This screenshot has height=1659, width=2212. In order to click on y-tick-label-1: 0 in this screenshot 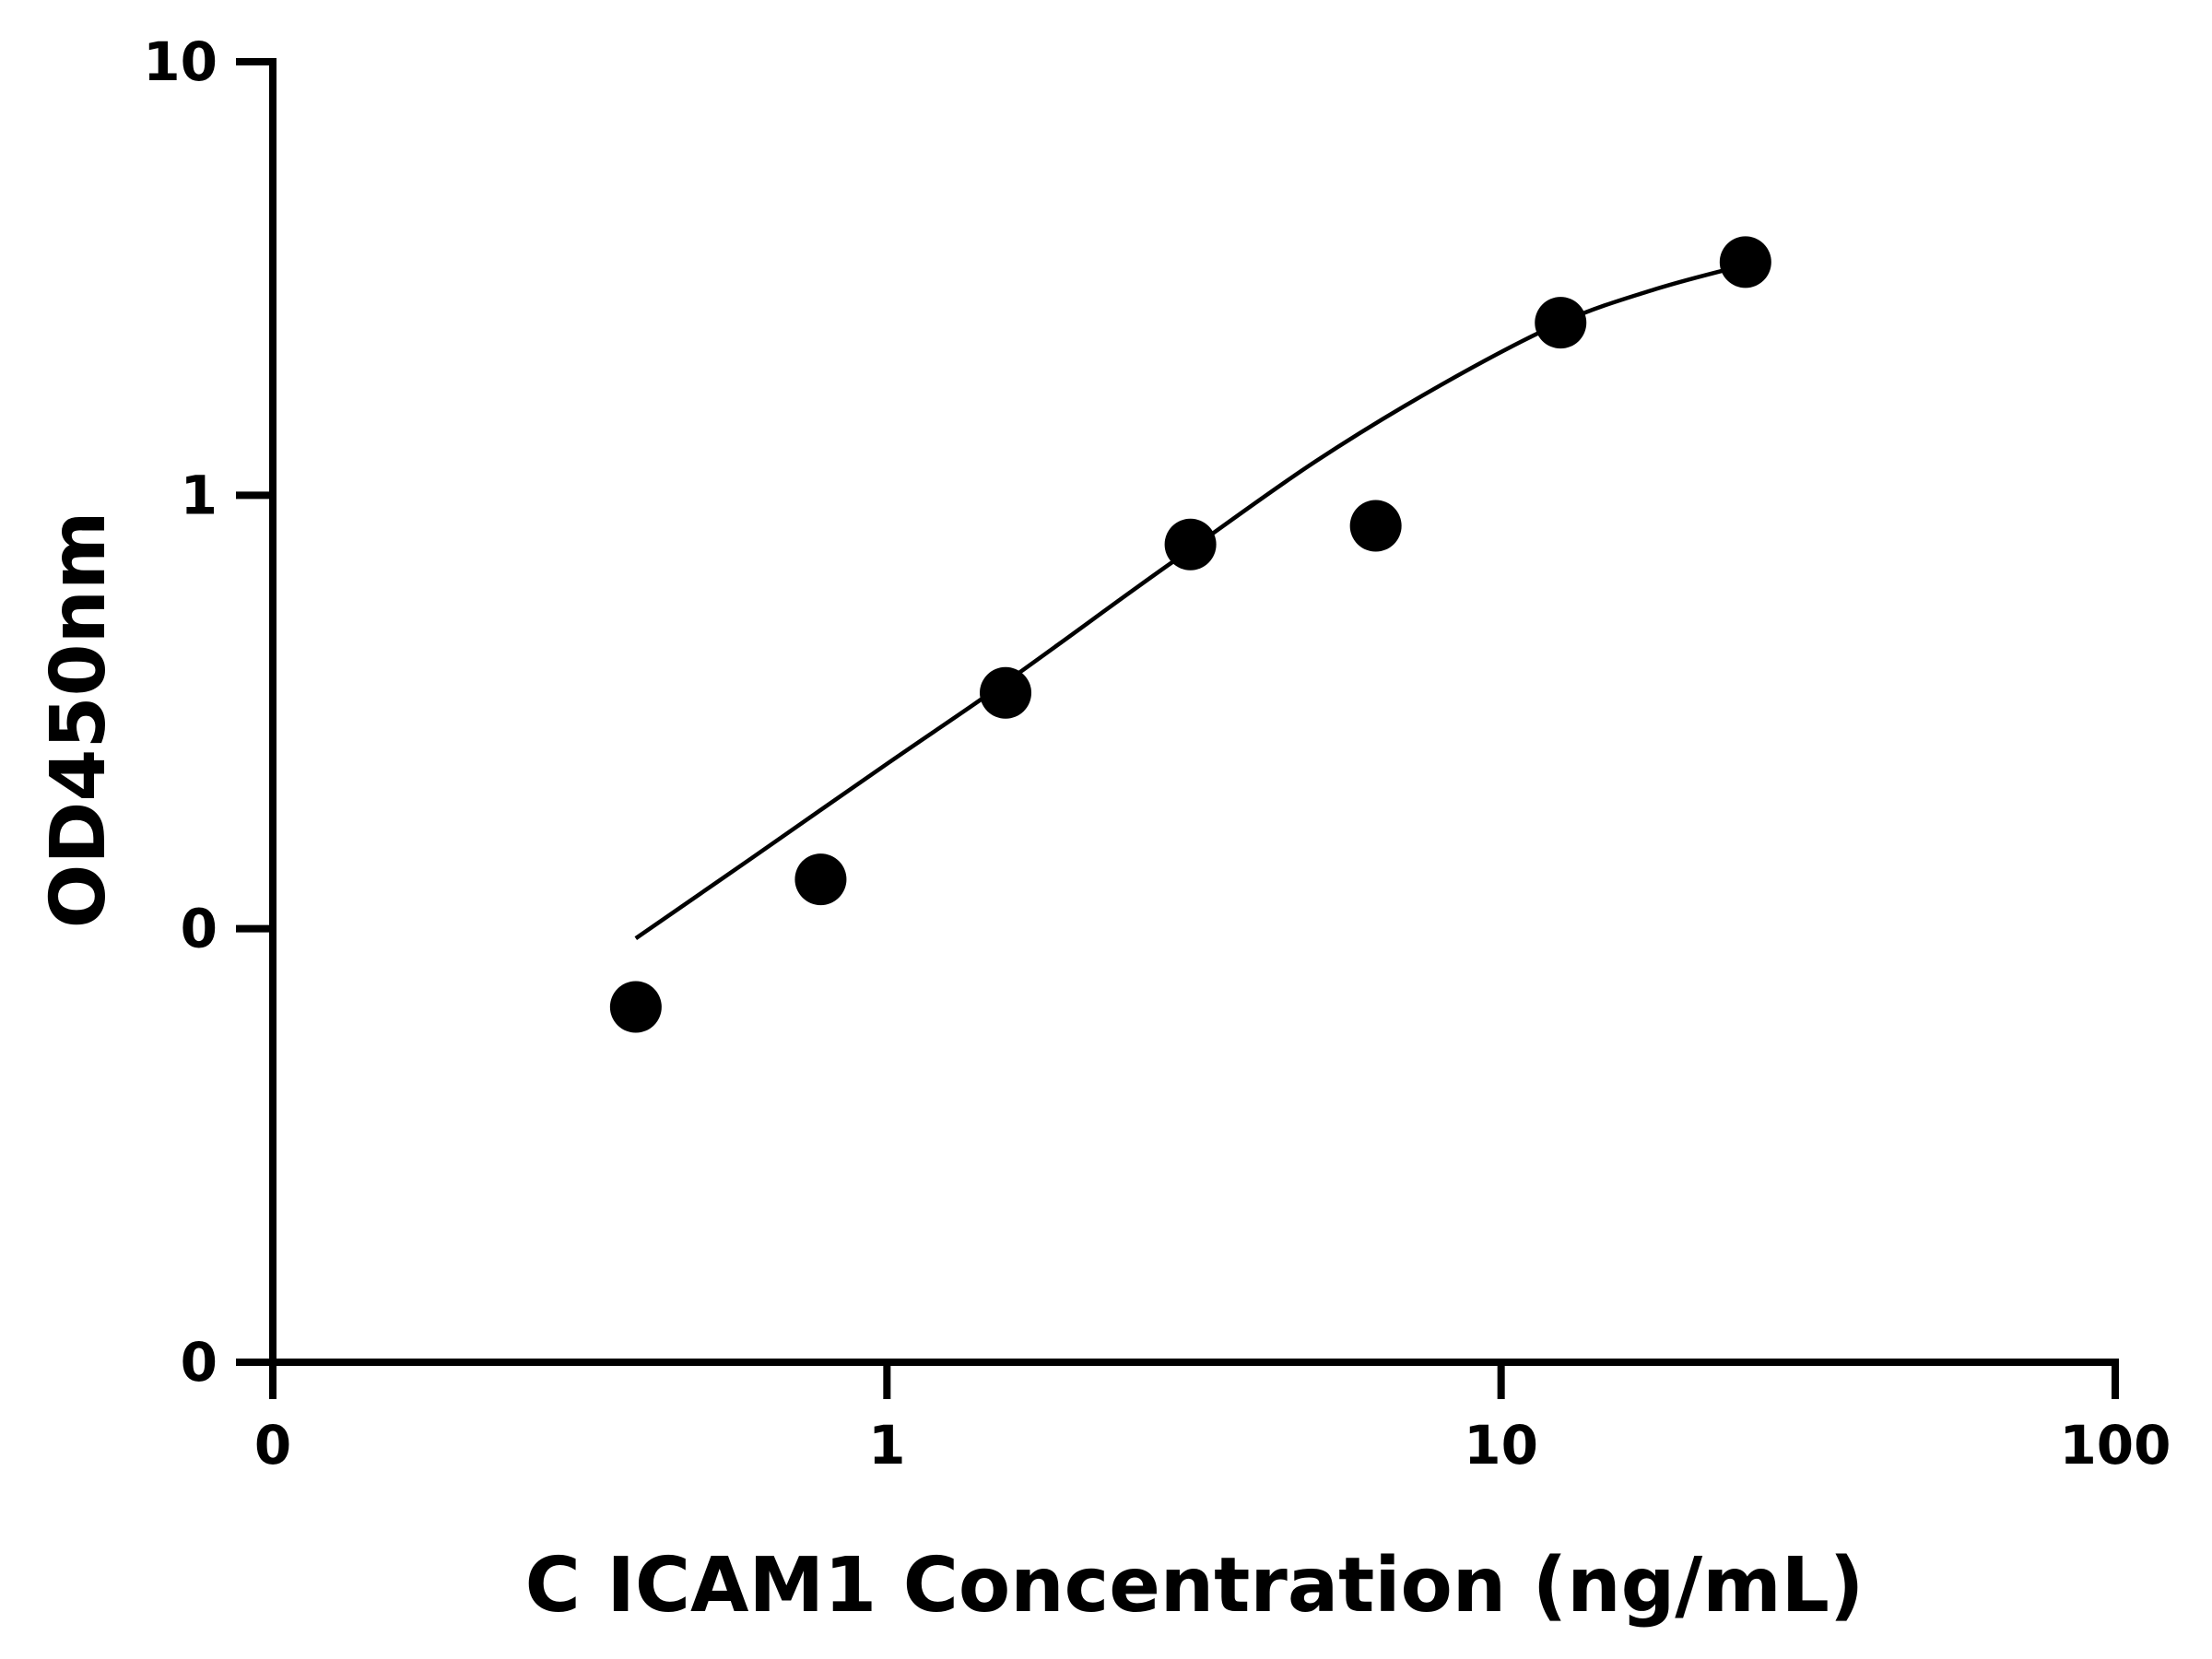, I will do `click(199, 929)`.